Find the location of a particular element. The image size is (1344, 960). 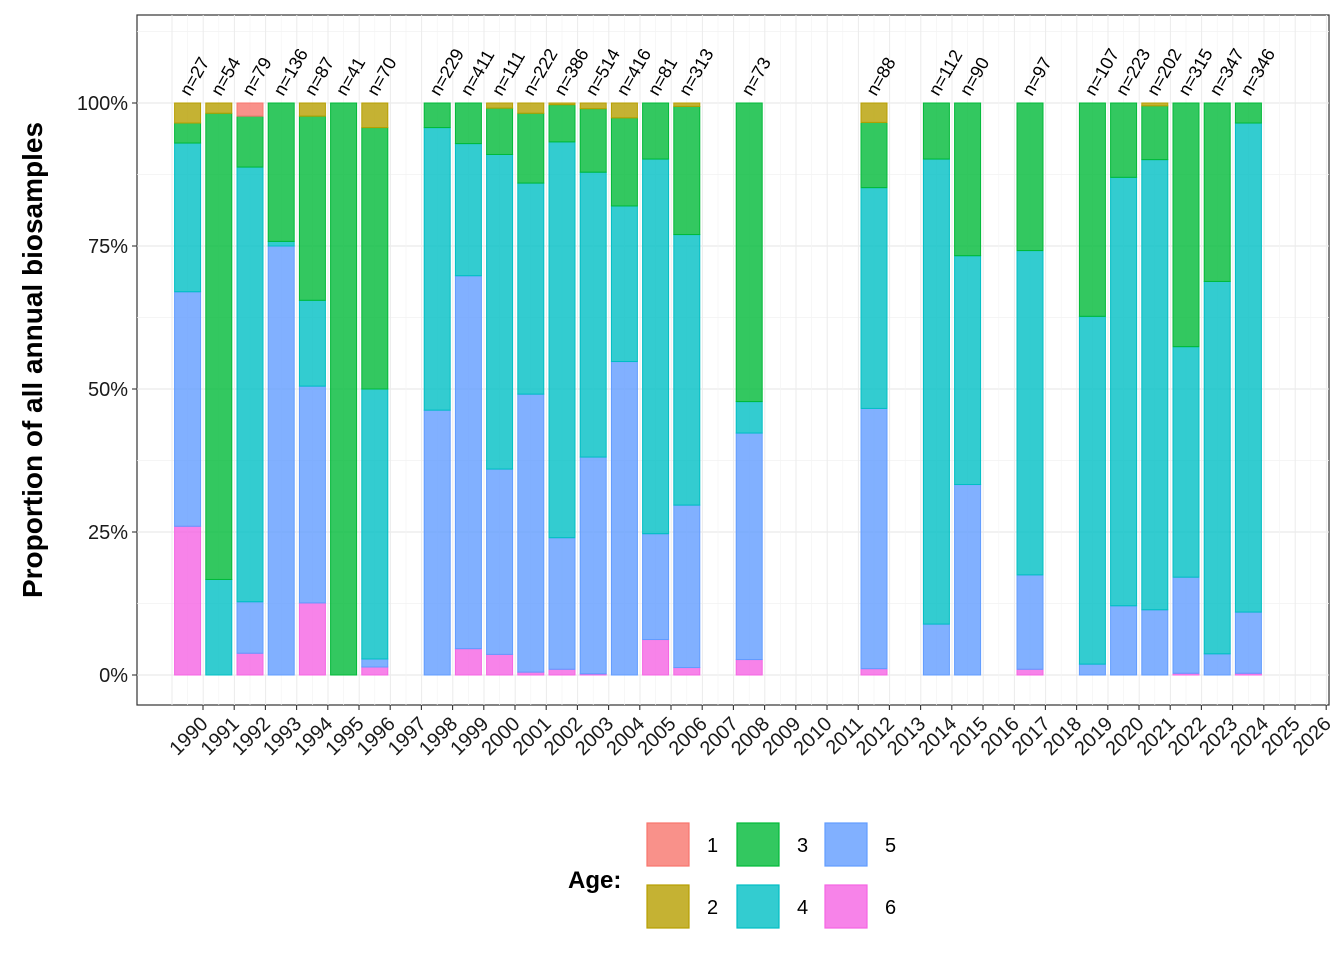

legend-entry: 3 is located at coordinates (772, 844).